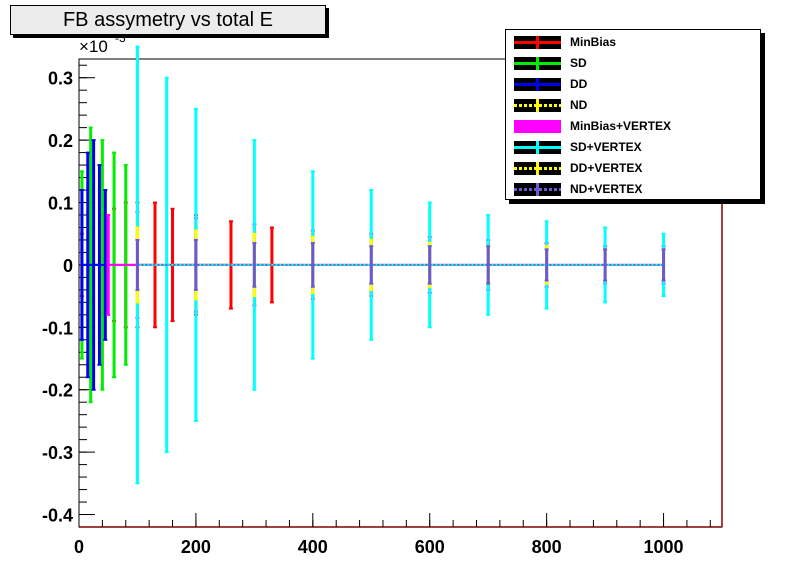 The height and width of the screenshot is (587, 803). What do you see at coordinates (108, 265) in the screenshot?
I see `data-point-minbias-vertex` at bounding box center [108, 265].